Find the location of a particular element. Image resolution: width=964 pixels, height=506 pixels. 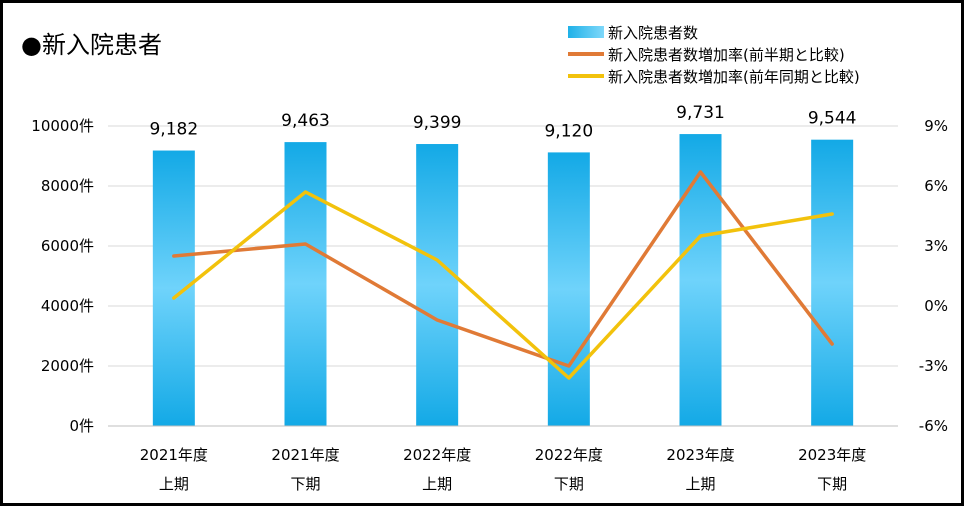

legend-swatch-line-year is located at coordinates (586, 76).